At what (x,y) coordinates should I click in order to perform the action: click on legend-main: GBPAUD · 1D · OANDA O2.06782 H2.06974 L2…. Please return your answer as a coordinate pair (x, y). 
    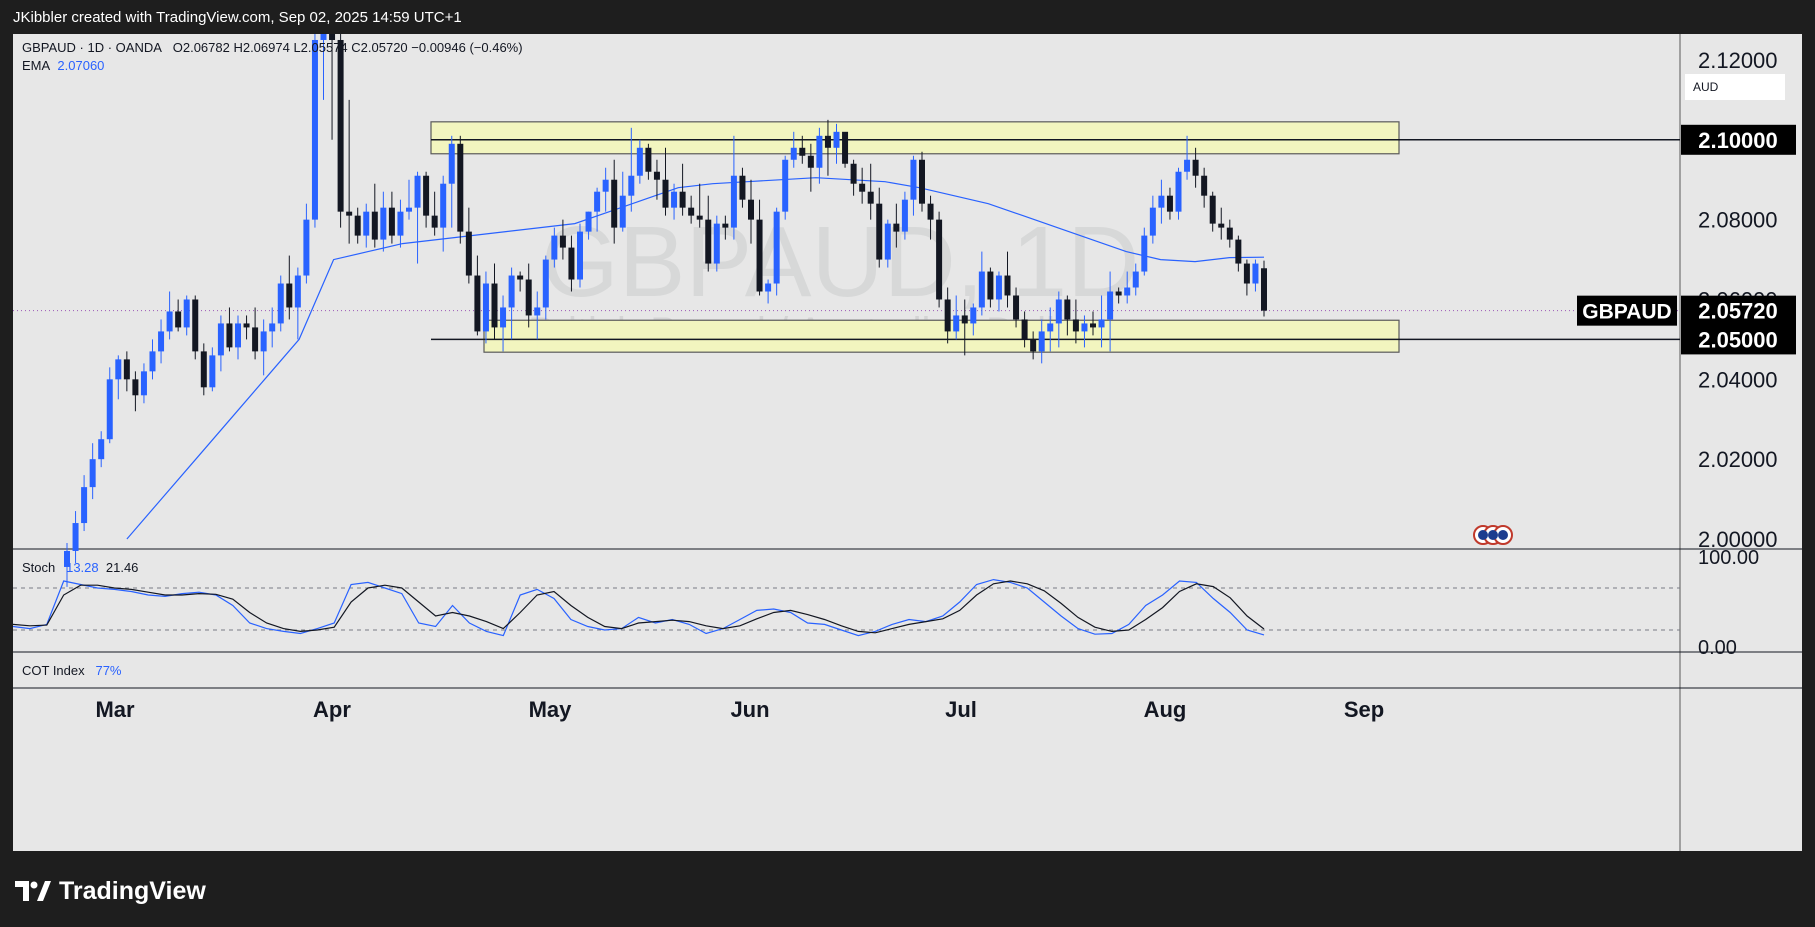
    Looking at the image, I should click on (272, 47).